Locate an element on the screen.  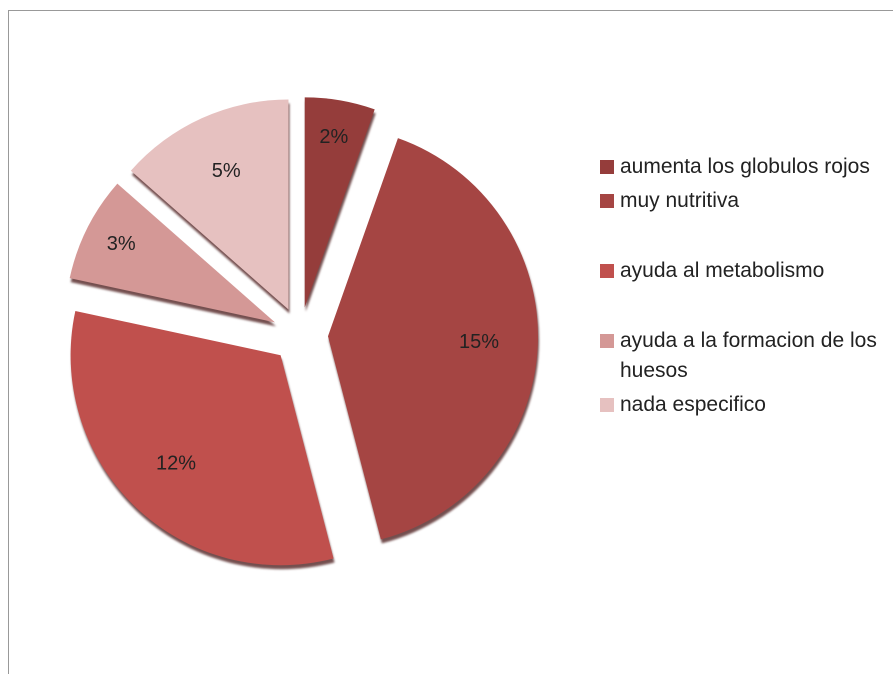
data-label: 3% is located at coordinates (121, 244).